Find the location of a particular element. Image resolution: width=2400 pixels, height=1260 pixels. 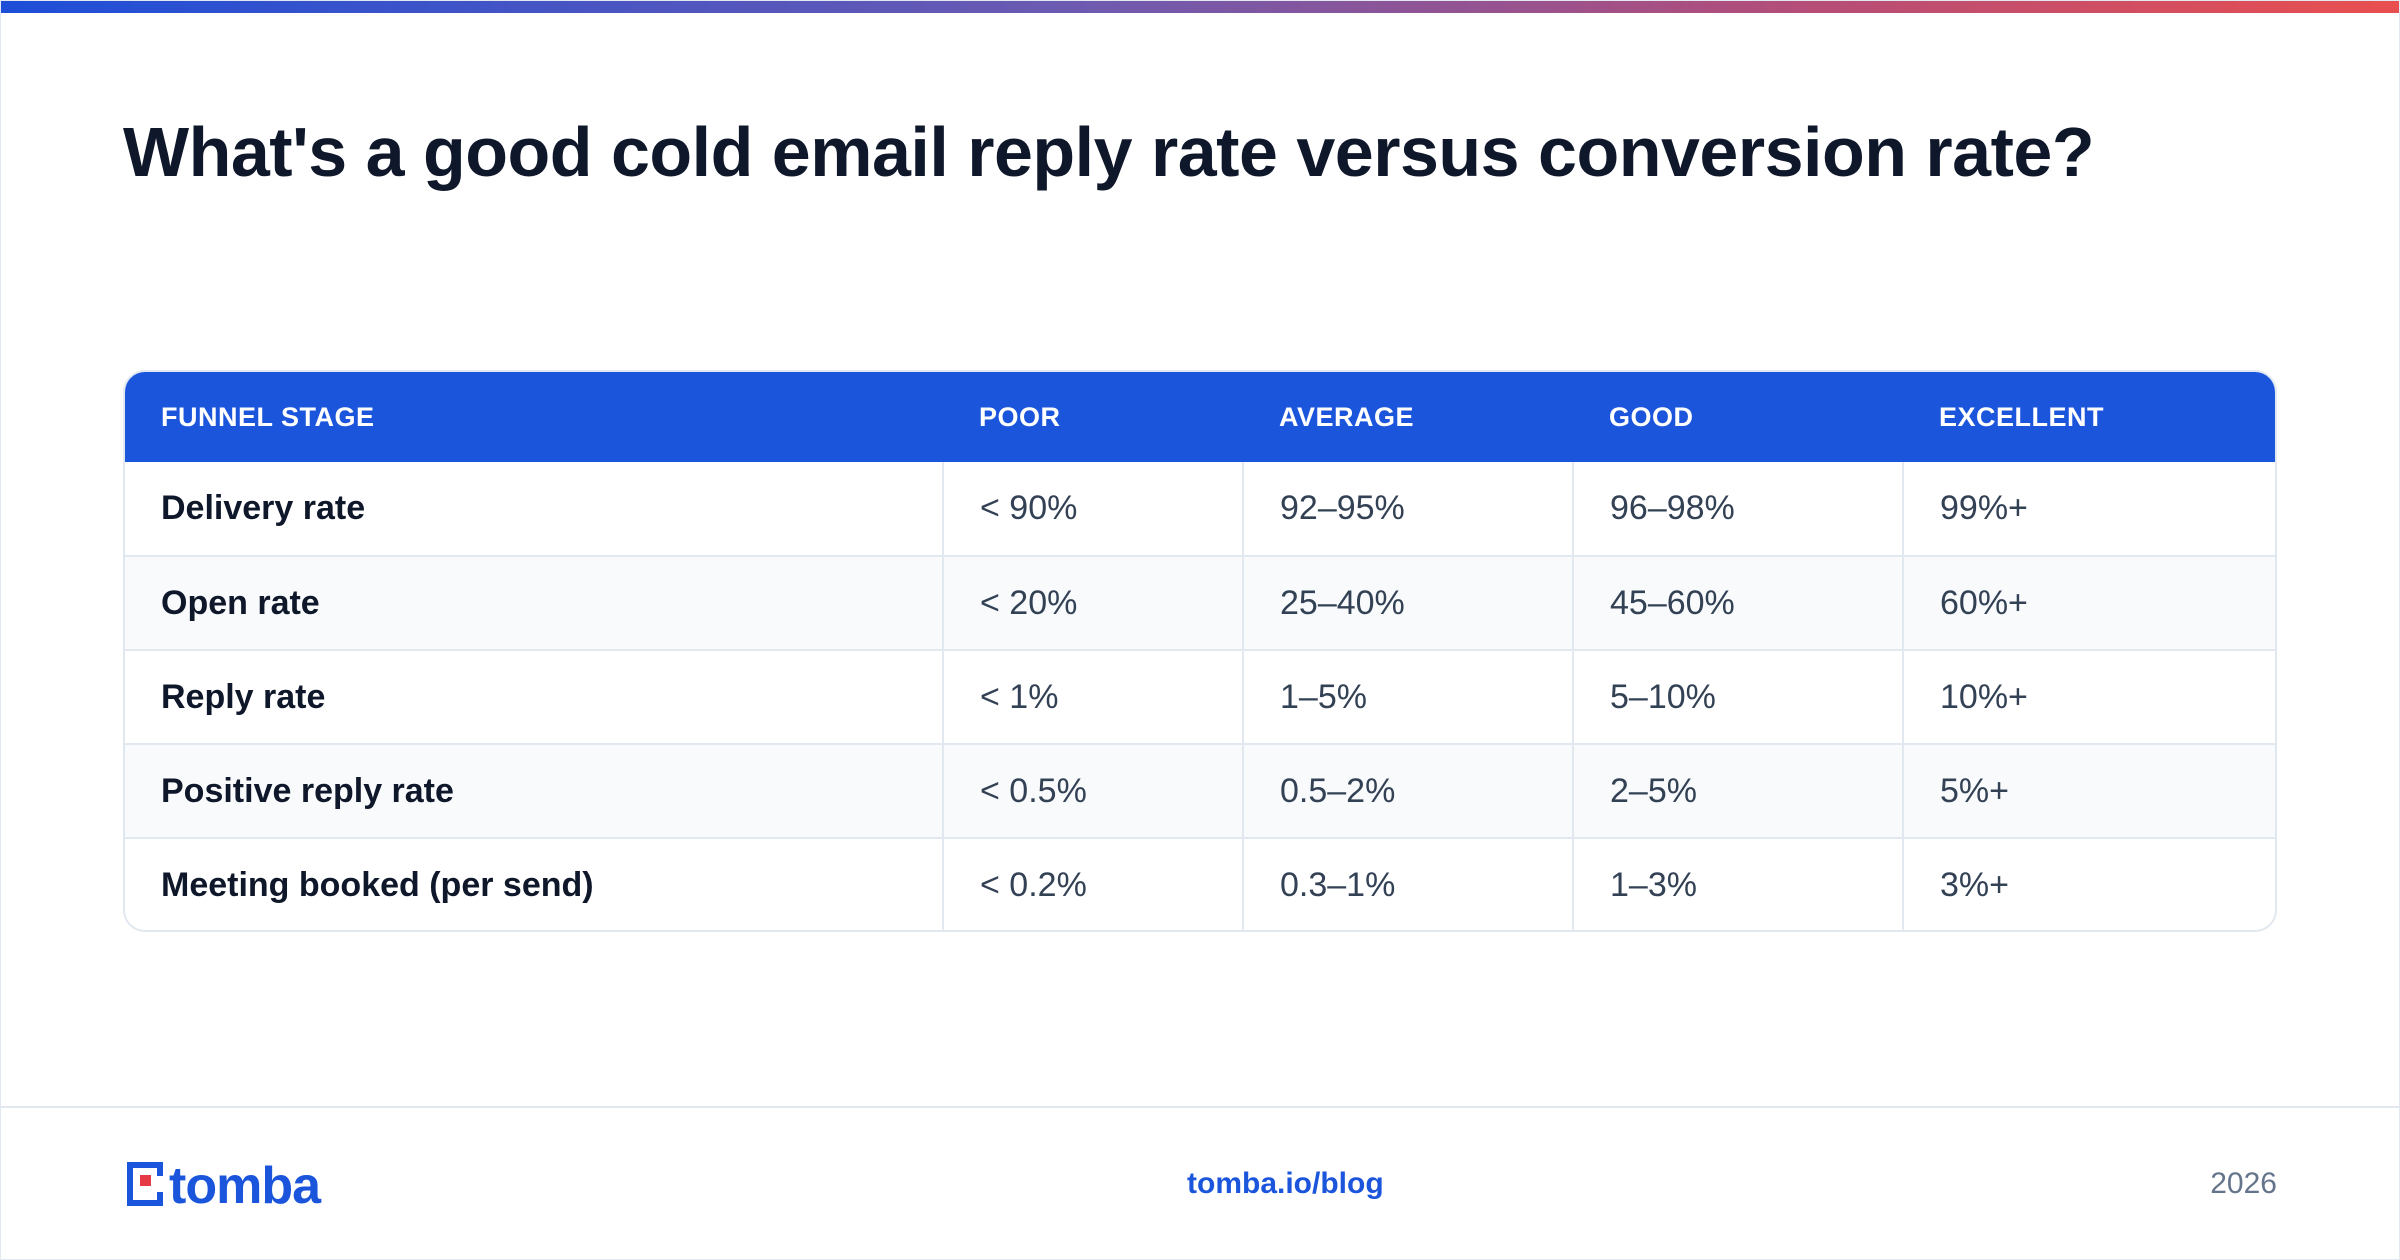

row-label: Delivery rate is located at coordinates (263, 508).